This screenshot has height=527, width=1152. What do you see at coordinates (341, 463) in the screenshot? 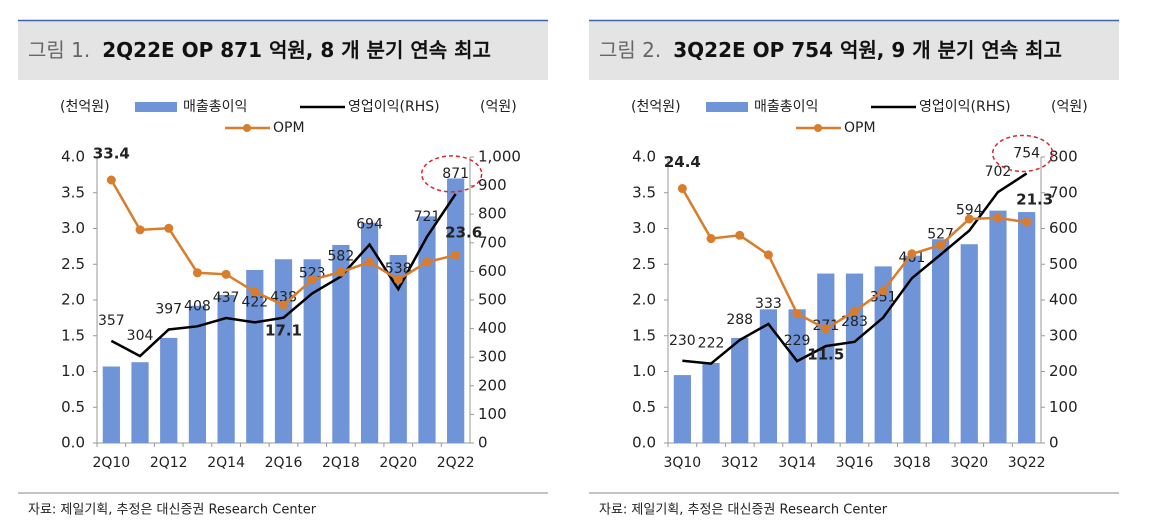
I see `x-tick-label: 2Q18` at bounding box center [341, 463].